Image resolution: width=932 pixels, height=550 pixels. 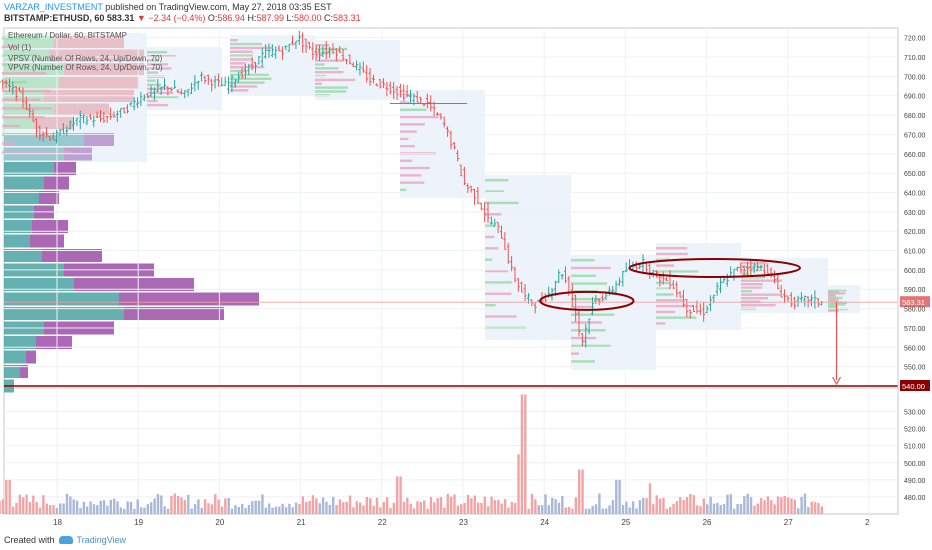 I want to click on legend-vpsv: VPSV (Number Of Rows, 24, Up/Down, 70), so click(x=85, y=58).